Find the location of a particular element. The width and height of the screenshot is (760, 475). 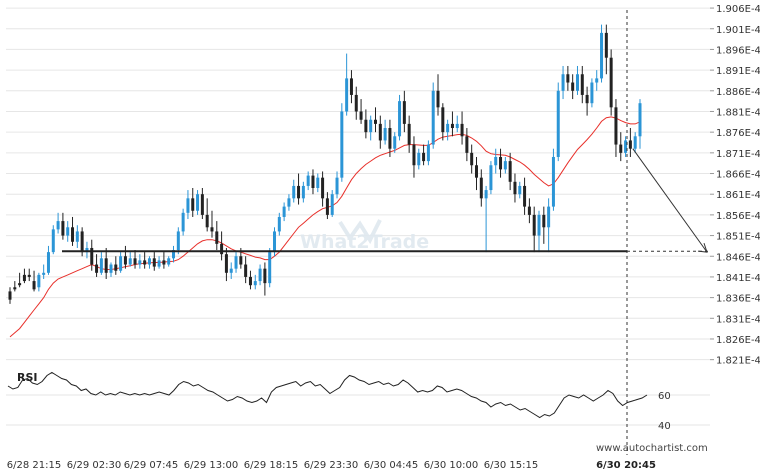

y-tick-label: 1.896E-4 is located at coordinates (738, 50).